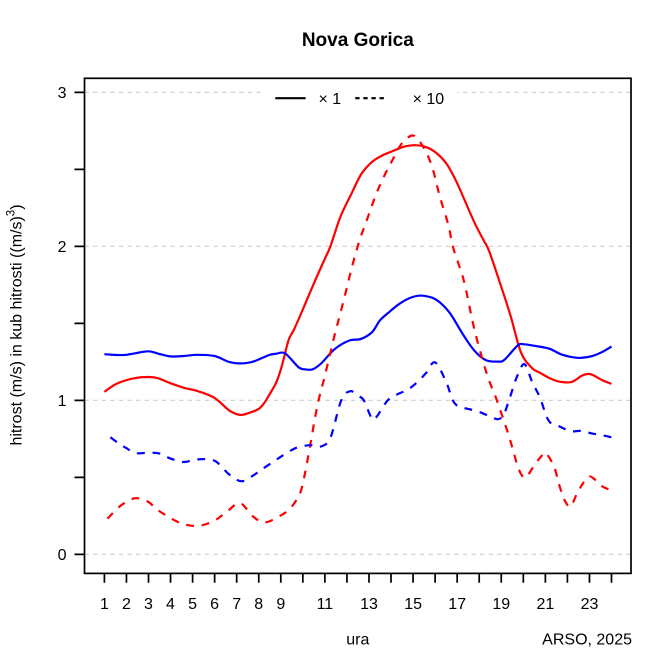 The width and height of the screenshot is (672, 671). Describe the element at coordinates (590, 604) in the screenshot. I see `svg-text: 23` at that location.